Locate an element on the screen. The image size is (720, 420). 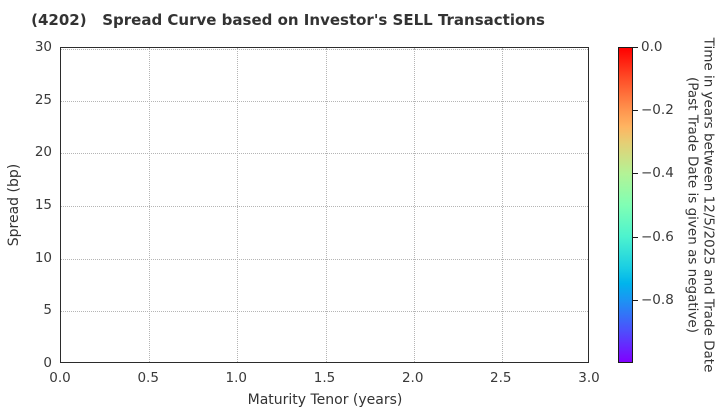
x-tick-label: 1.5 is located at coordinates (324, 378).